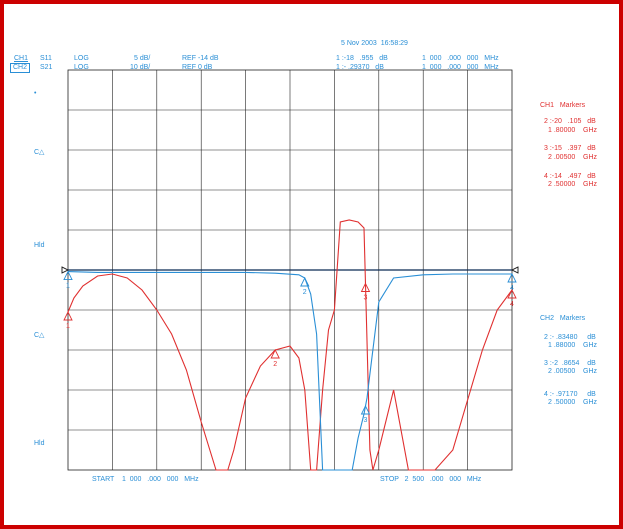 This screenshot has width=623, height=529. Describe the element at coordinates (360, 67) in the screenshot. I see `ch2-marker1-value: 1 :- .29370 dB` at that location.